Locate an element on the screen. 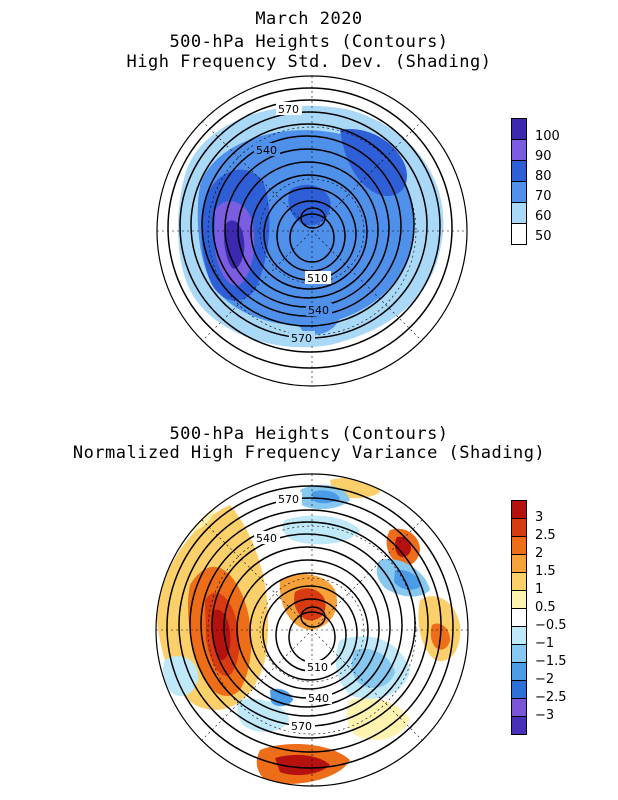 This screenshot has height=800, width=618. legend-label: −2.5 is located at coordinates (551, 697).